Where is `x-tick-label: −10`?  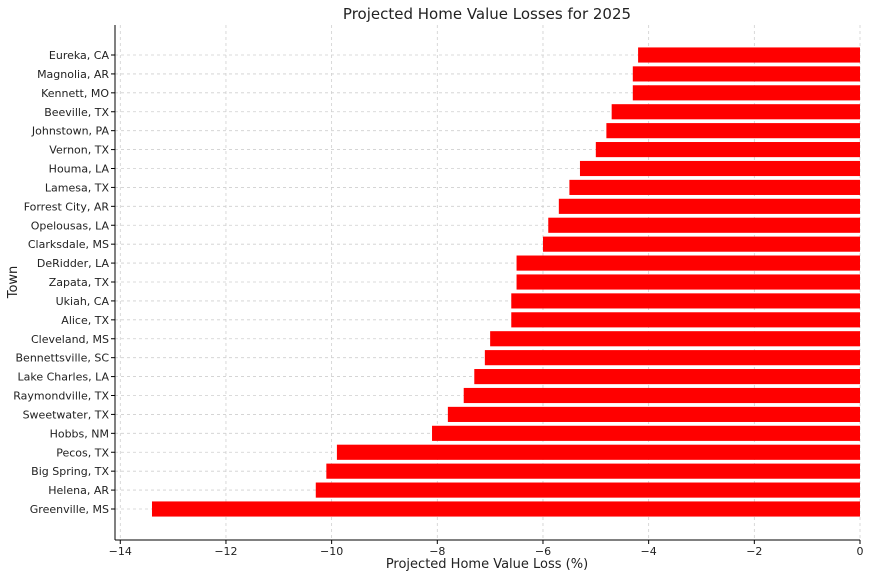
x-tick-label: −10 is located at coordinates (331, 551).